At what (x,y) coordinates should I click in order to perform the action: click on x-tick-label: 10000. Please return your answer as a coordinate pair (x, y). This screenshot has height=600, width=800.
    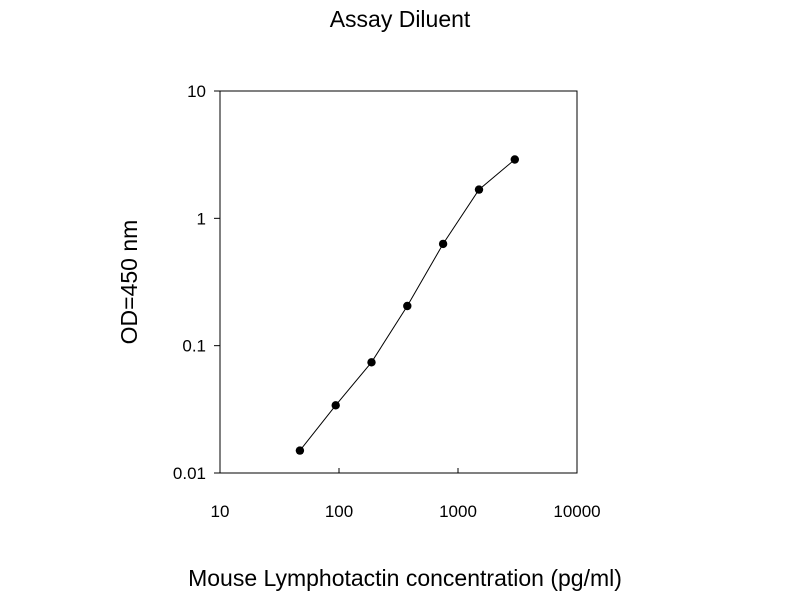
    Looking at the image, I should click on (576, 511).